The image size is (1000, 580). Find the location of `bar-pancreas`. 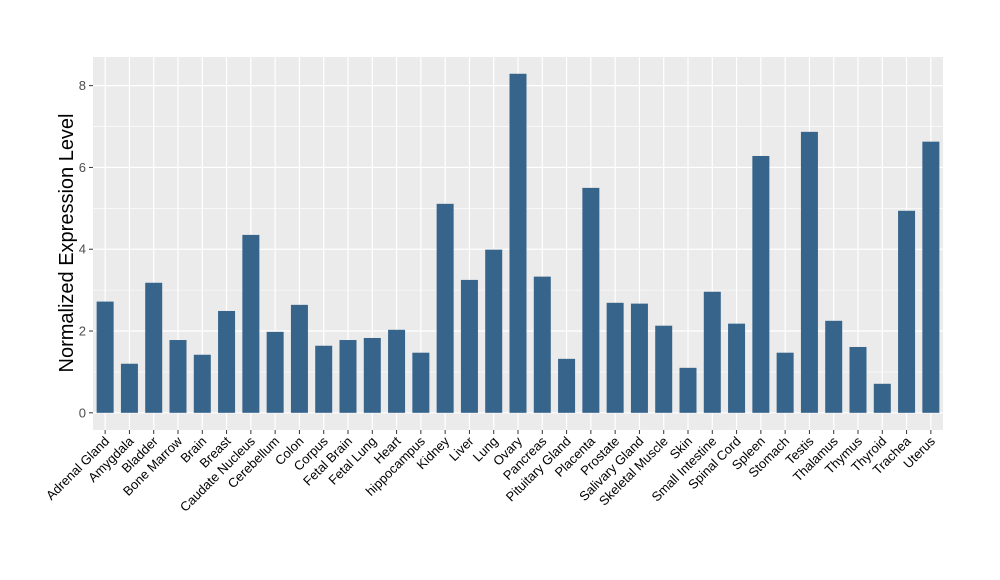

bar-pancreas is located at coordinates (542, 344).